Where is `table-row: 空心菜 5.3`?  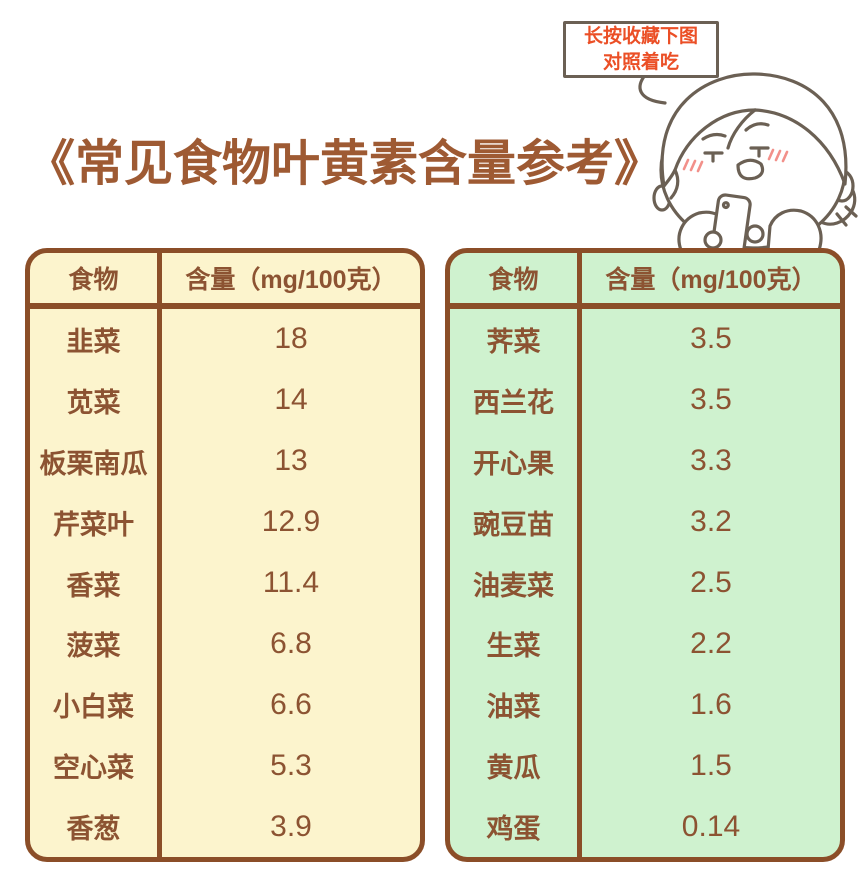 table-row: 空心菜 5.3 is located at coordinates (225, 766).